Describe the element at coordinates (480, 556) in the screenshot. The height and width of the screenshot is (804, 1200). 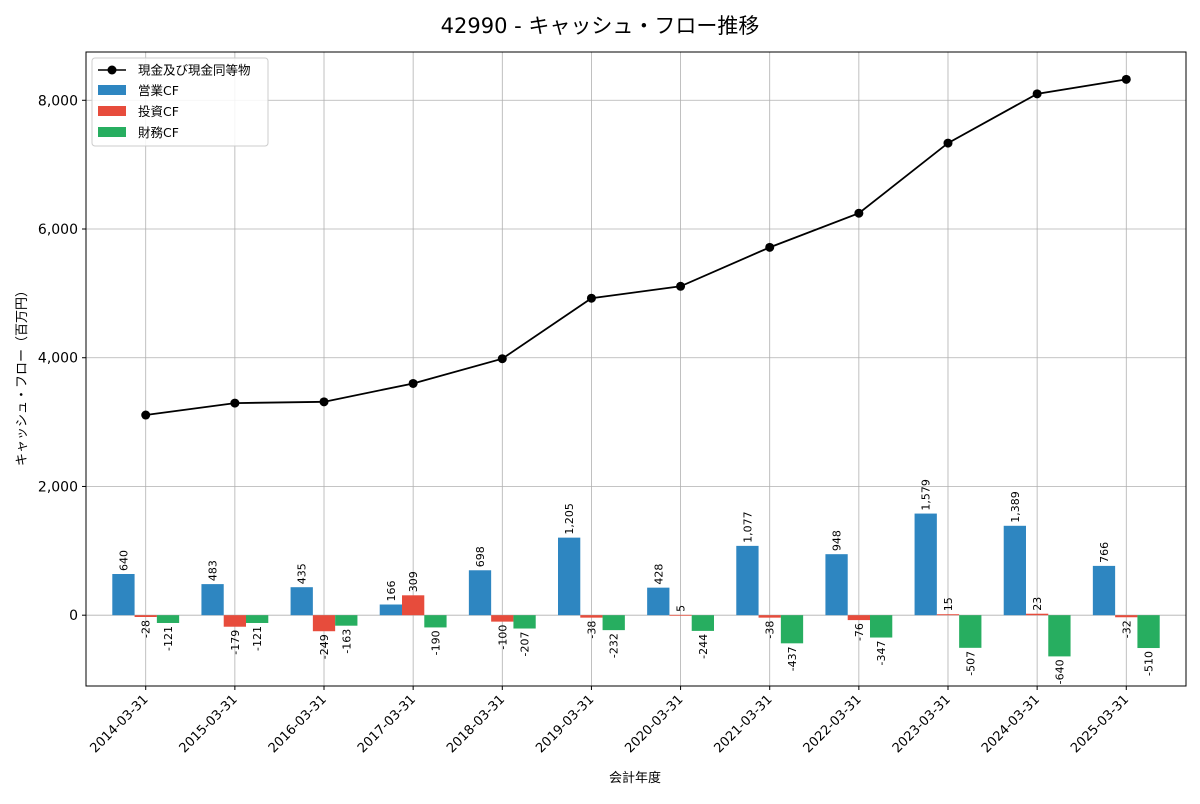
I see `operating-cf-value-label: 698` at that location.